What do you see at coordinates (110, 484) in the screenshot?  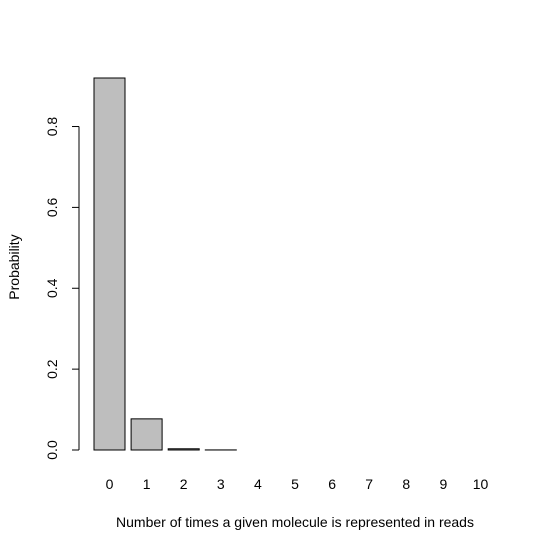 I see `x-tick-label: 0` at bounding box center [110, 484].